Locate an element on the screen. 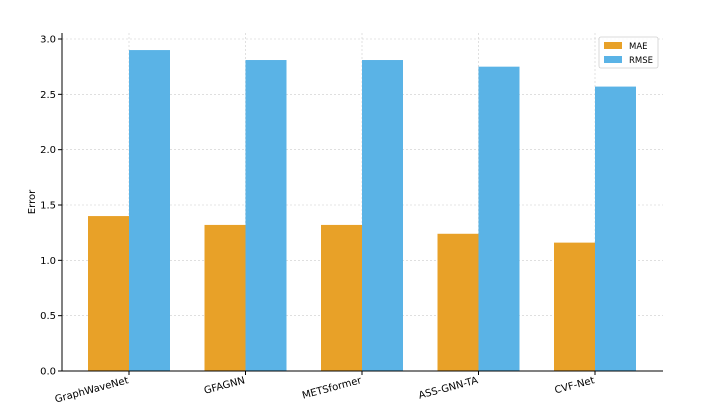 The image size is (708, 414). bar-rmse-metsformer is located at coordinates (382, 215).